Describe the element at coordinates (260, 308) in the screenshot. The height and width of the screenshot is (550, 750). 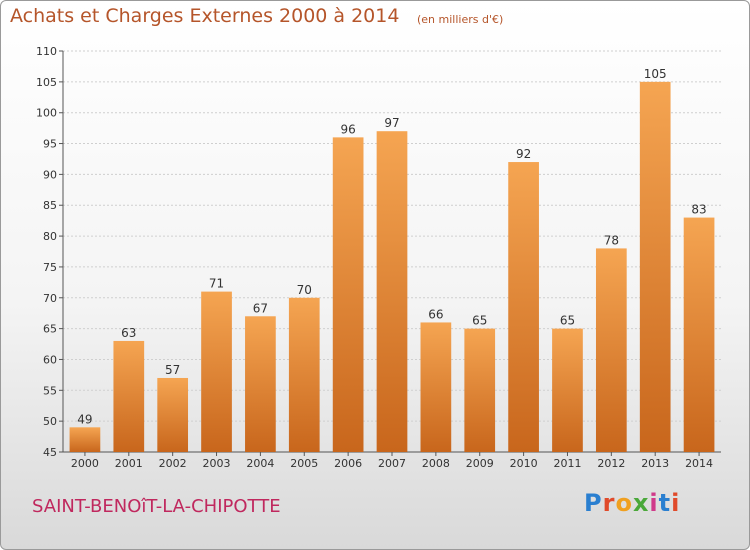
I see `data-label: 67` at that location.